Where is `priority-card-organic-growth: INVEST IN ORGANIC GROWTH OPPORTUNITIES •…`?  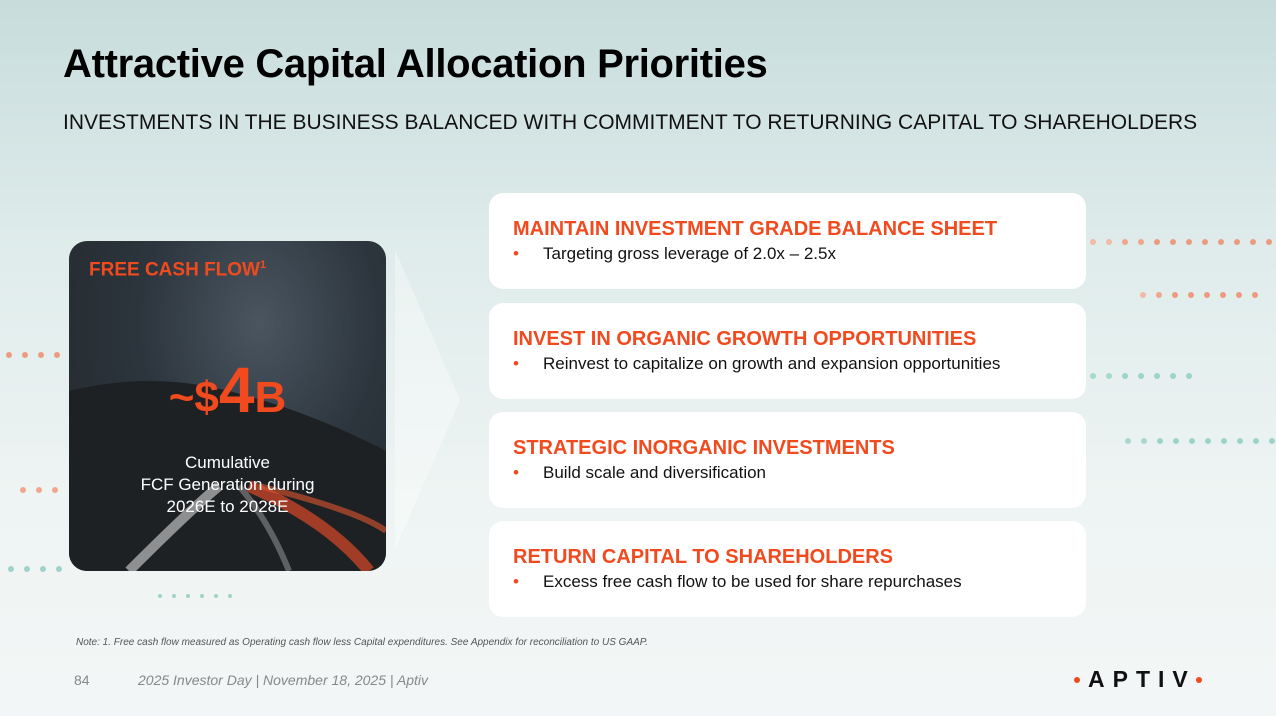 priority-card-organic-growth: INVEST IN ORGANIC GROWTH OPPORTUNITIES •… is located at coordinates (787, 351).